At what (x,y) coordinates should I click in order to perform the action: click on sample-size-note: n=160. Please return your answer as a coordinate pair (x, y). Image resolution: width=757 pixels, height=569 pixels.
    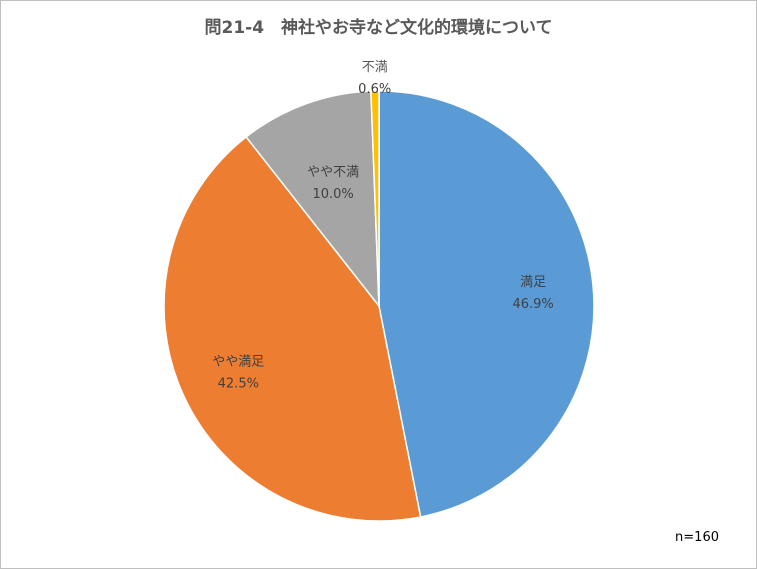
    Looking at the image, I should click on (697, 537).